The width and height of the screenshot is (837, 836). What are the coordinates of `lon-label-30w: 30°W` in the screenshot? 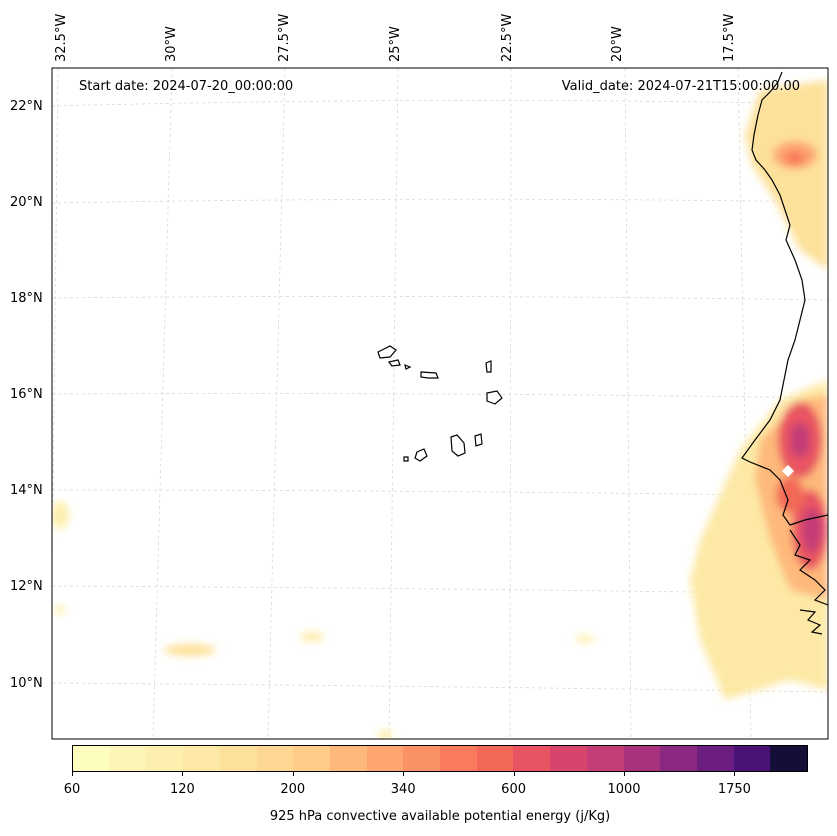 It's located at (171, 44).